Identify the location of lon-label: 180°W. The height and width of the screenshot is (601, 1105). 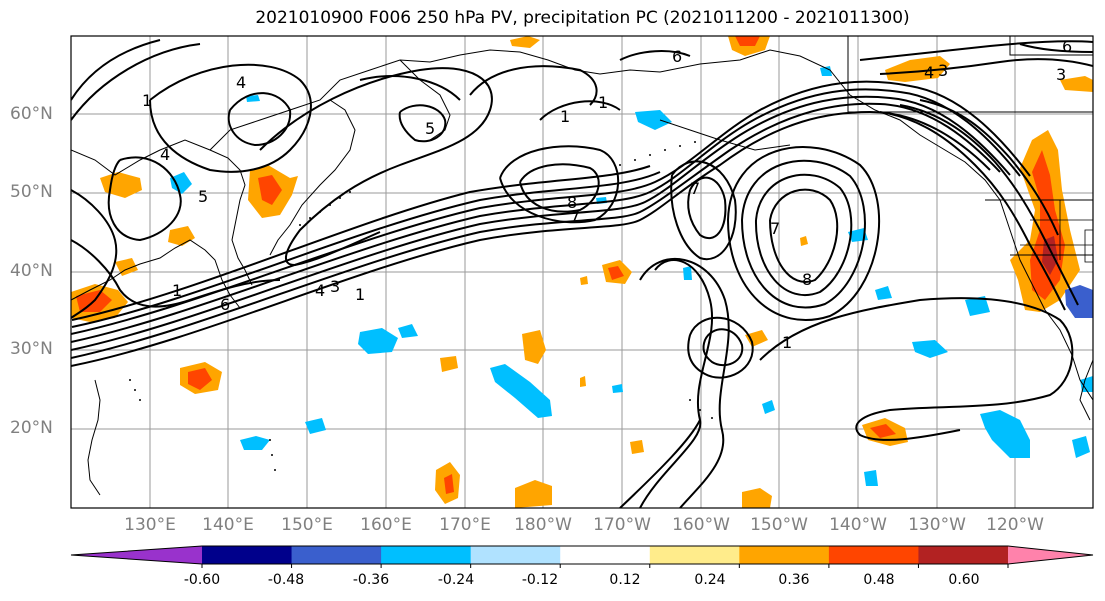
(543, 525).